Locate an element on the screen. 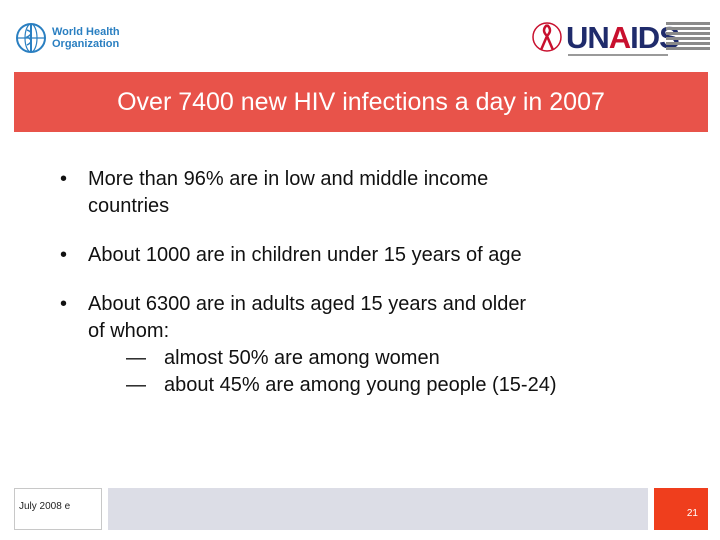  unaids-tagline-mark is located at coordinates (618, 55).